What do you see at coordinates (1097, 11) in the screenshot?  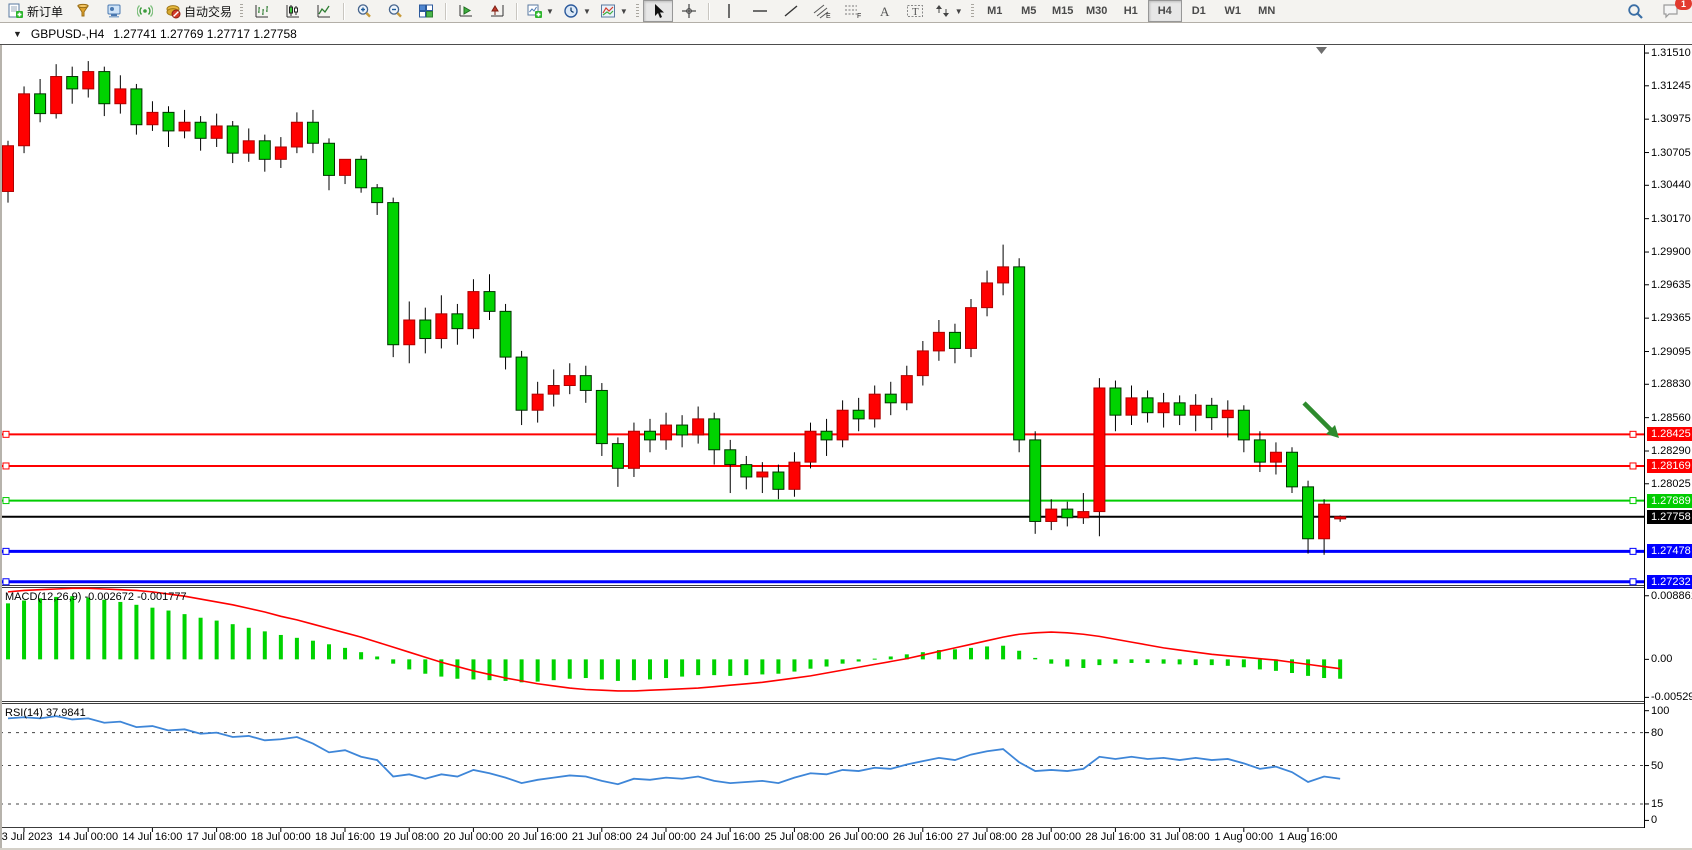 I see `timeframe-button-M30: M30` at bounding box center [1097, 11].